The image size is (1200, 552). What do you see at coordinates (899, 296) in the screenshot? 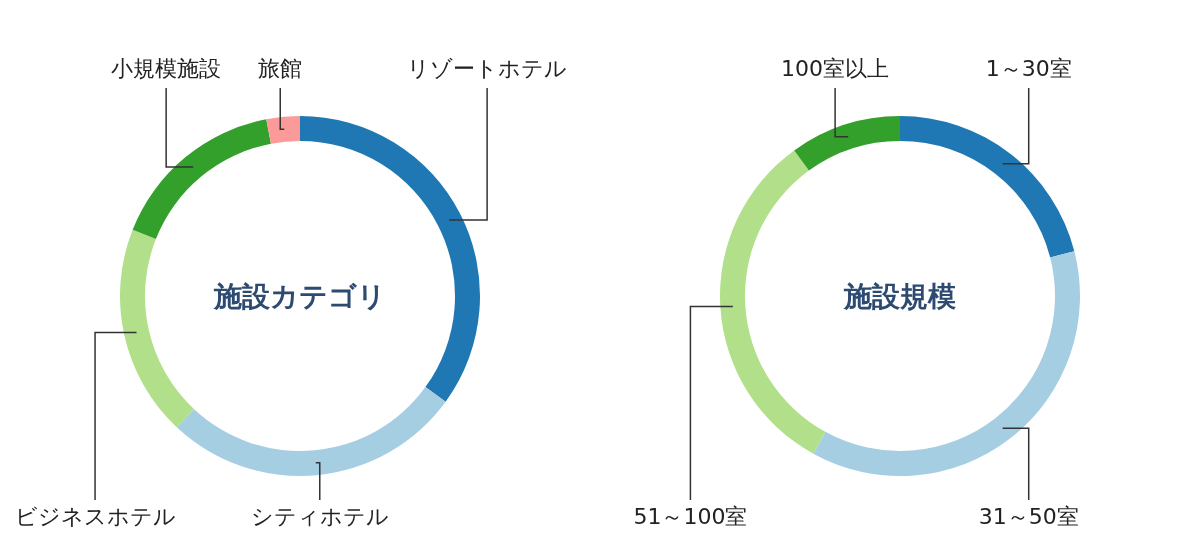
I see `text: 施設規模` at bounding box center [899, 296].